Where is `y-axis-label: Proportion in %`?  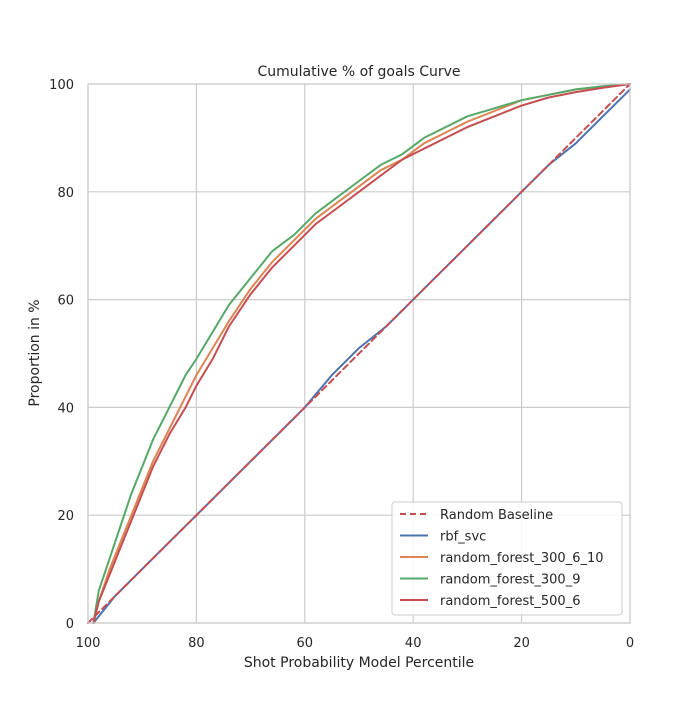
y-axis-label: Proportion in % is located at coordinates (35, 352).